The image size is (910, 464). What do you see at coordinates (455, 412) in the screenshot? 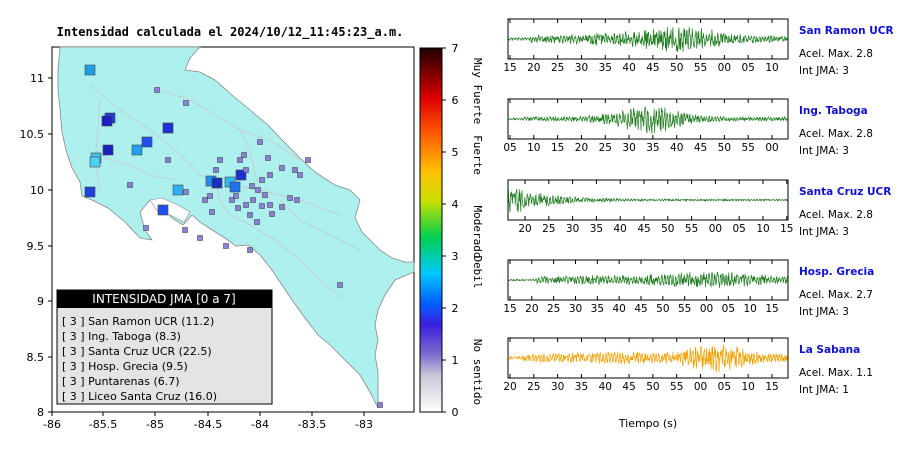
I see `colorbar-tick-label: 0` at bounding box center [455, 412].